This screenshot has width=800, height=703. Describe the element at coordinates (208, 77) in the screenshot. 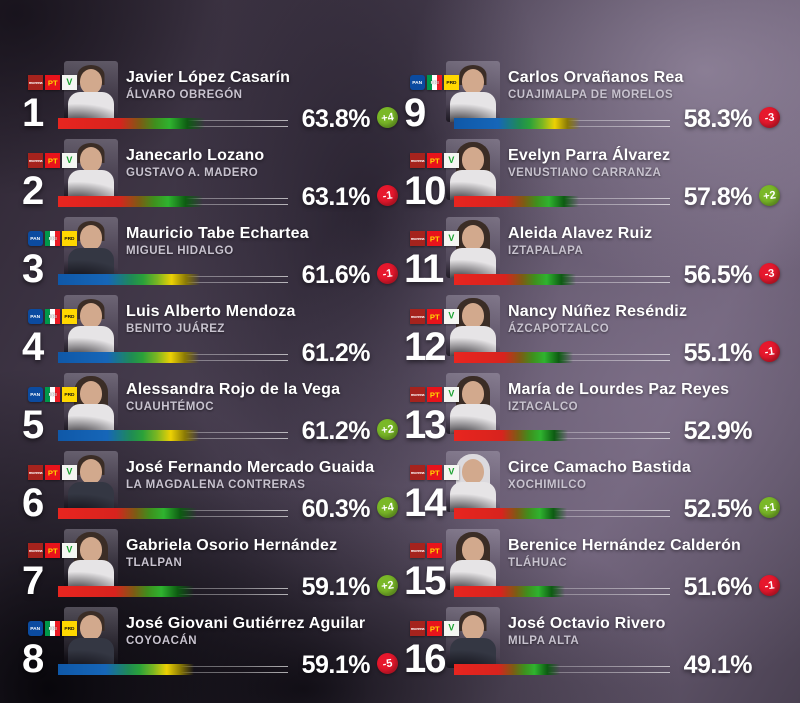

I see `candidate-name: Javier López Casarín` at that location.